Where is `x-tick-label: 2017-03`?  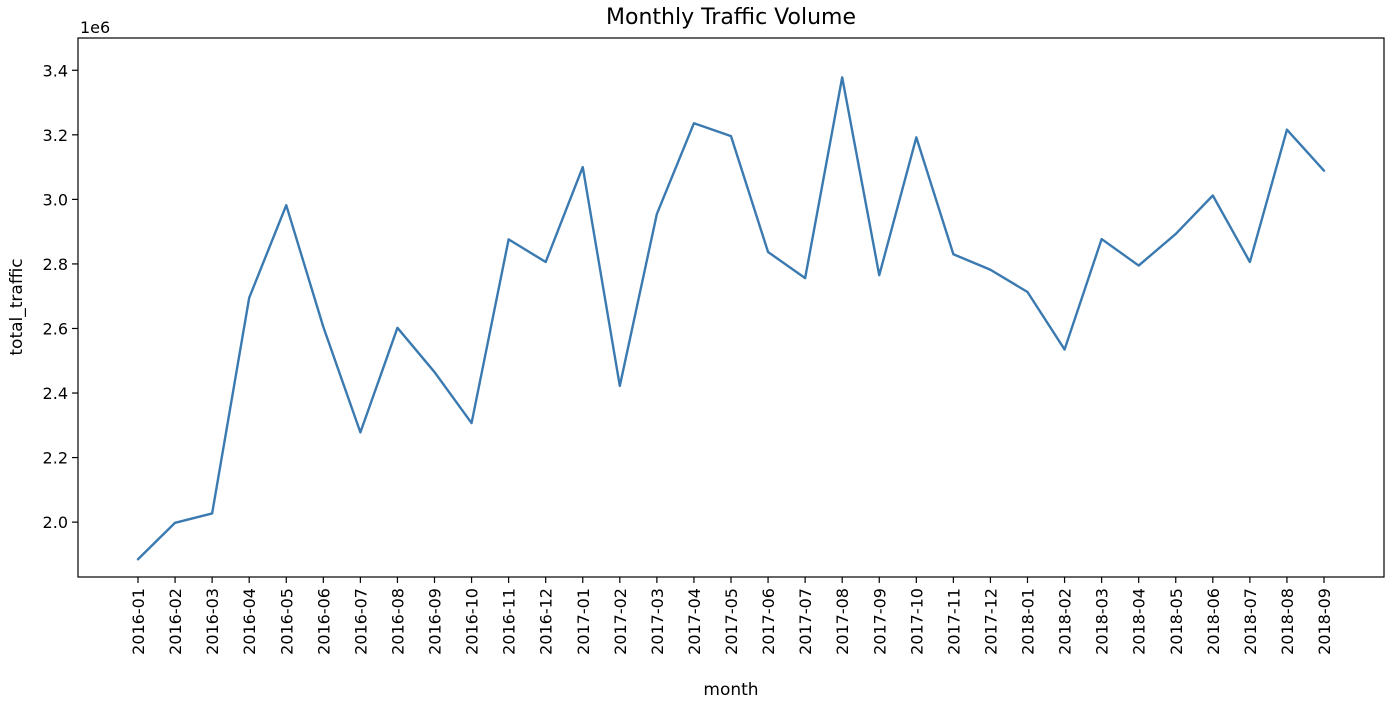
x-tick-label: 2017-03 is located at coordinates (657, 621).